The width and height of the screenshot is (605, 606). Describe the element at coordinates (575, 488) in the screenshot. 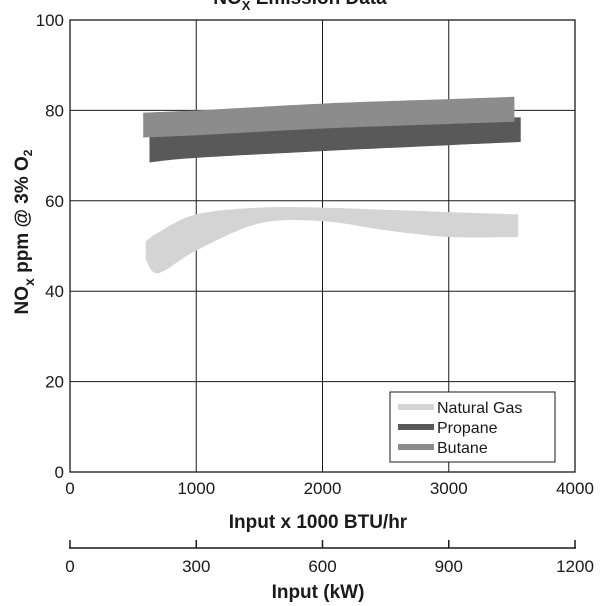

I see `x-tick-label: 4000` at that location.